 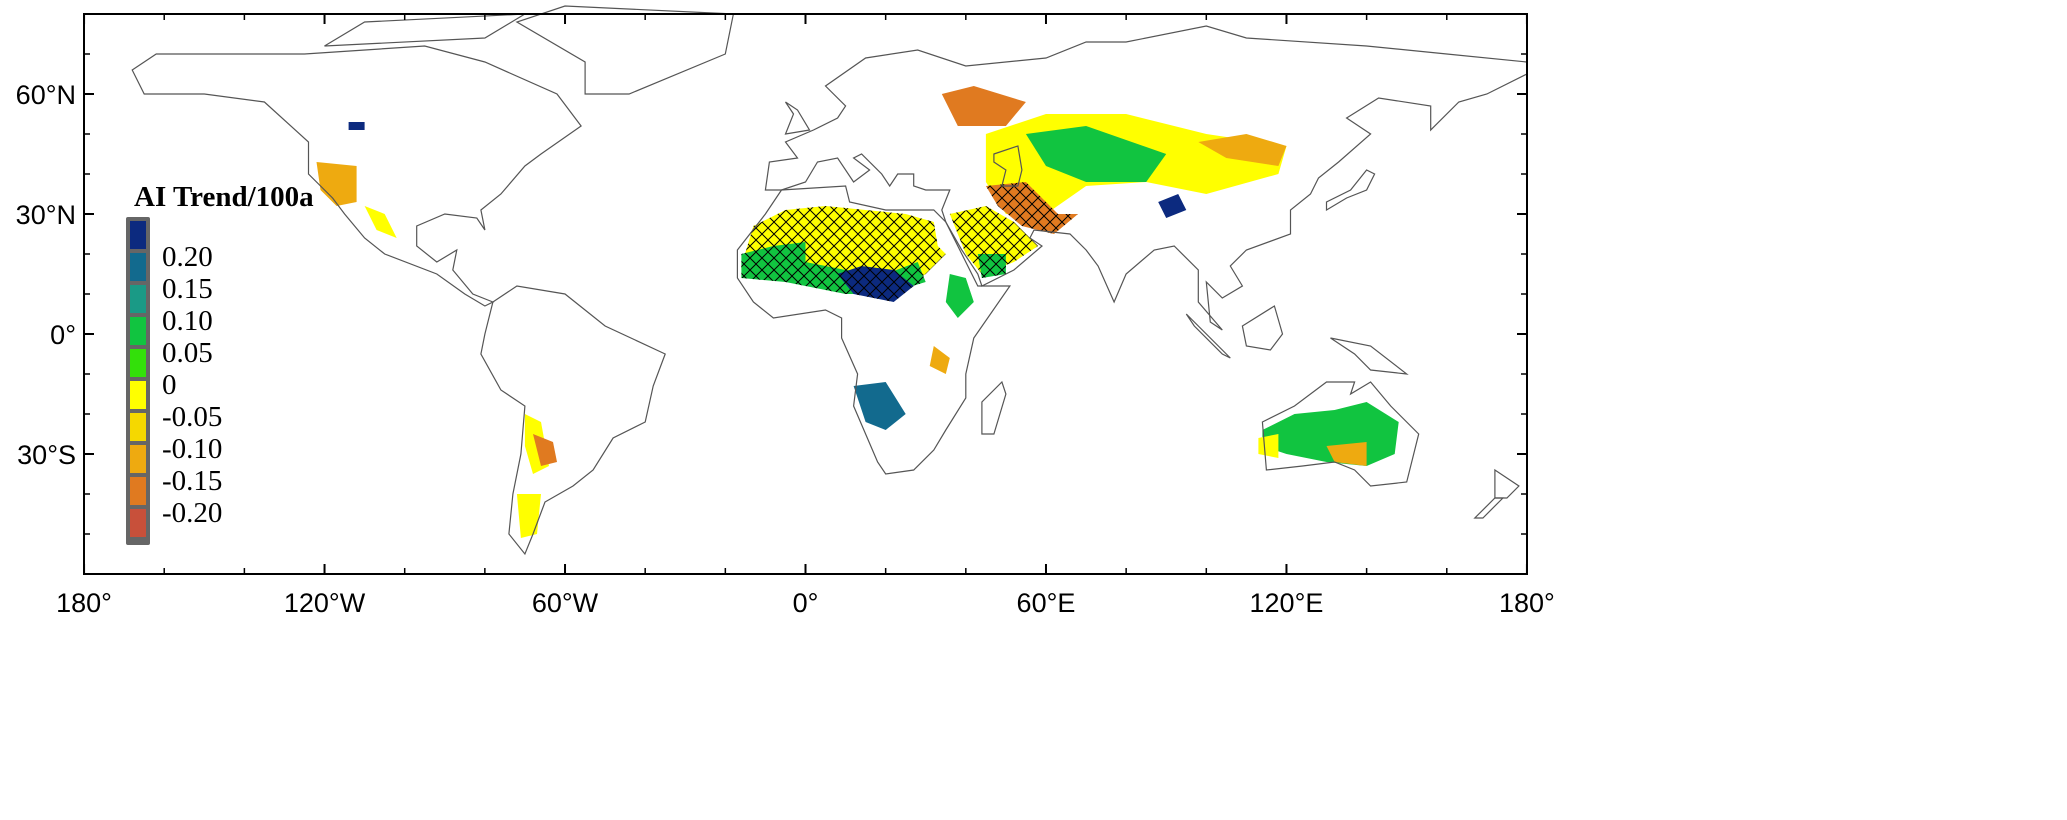 I want to click on coastline-north-america, so click(x=356, y=176).